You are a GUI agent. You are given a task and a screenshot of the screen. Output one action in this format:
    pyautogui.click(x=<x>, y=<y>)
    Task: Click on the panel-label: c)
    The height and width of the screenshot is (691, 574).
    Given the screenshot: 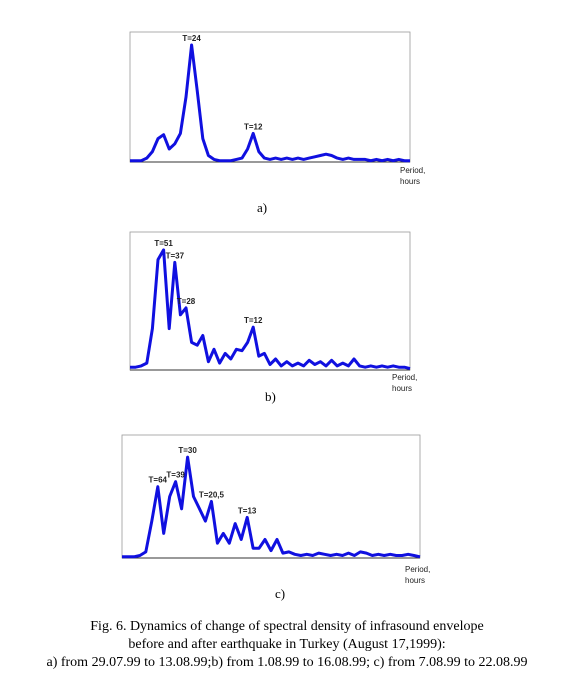 What is the action you would take?
    pyautogui.click(x=280, y=593)
    